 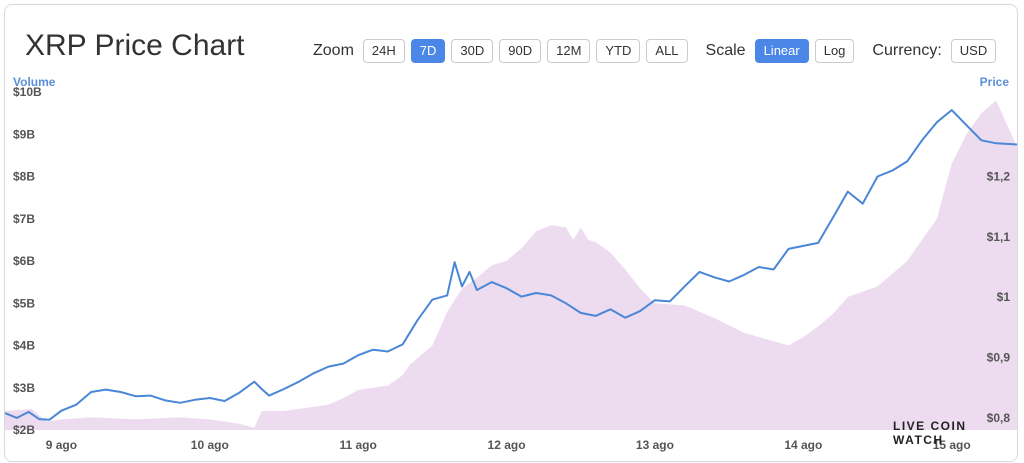 I want to click on scale-log-button: Log, so click(x=834, y=51).